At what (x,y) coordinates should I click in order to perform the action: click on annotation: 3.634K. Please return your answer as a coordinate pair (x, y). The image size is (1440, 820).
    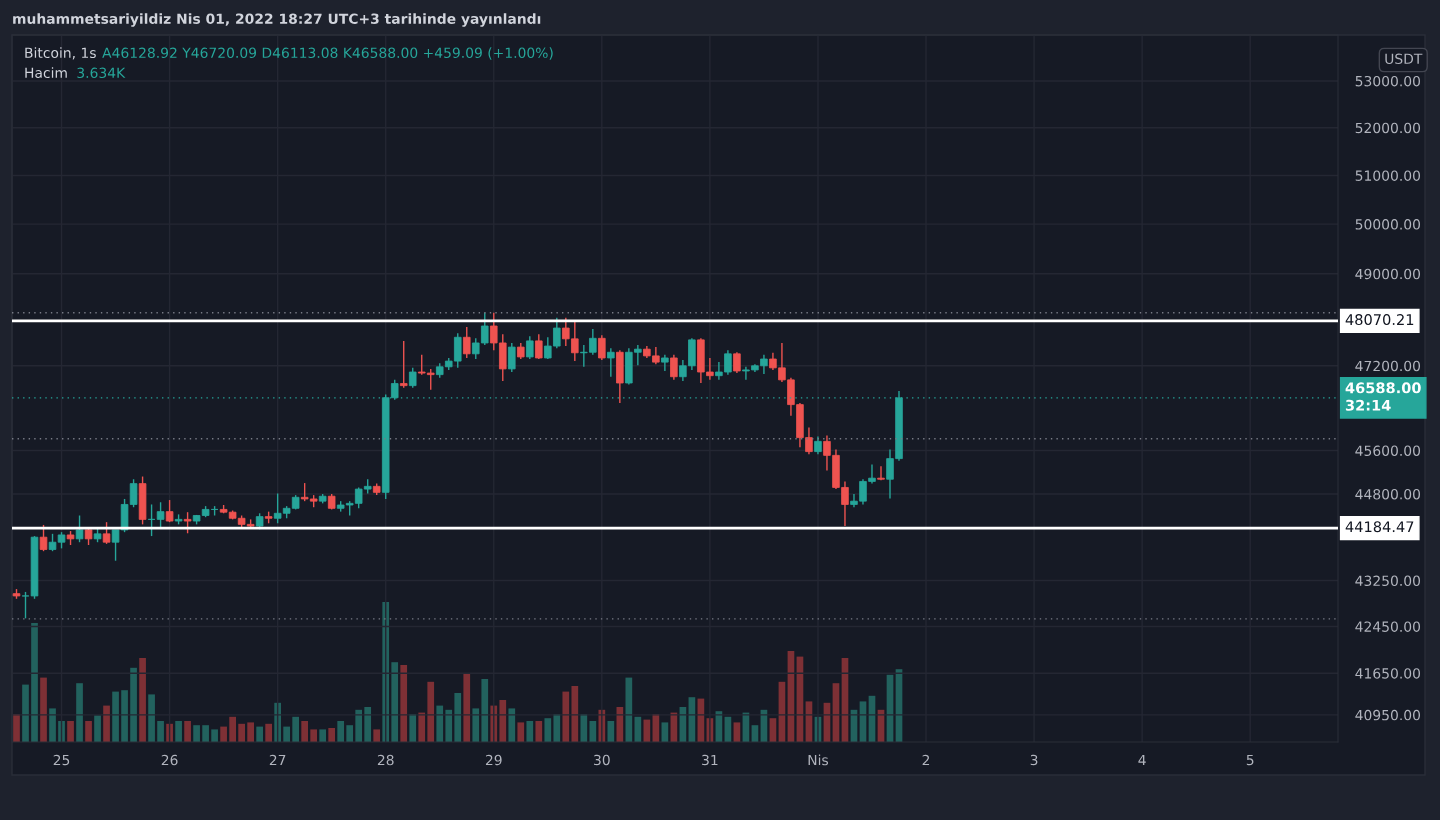
    Looking at the image, I should click on (101, 73).